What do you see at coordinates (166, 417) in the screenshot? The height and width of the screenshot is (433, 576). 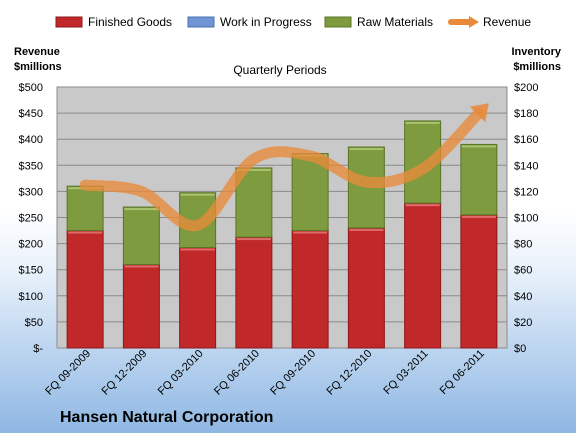 I see `company-name: Hansen Natural Corporation` at bounding box center [166, 417].